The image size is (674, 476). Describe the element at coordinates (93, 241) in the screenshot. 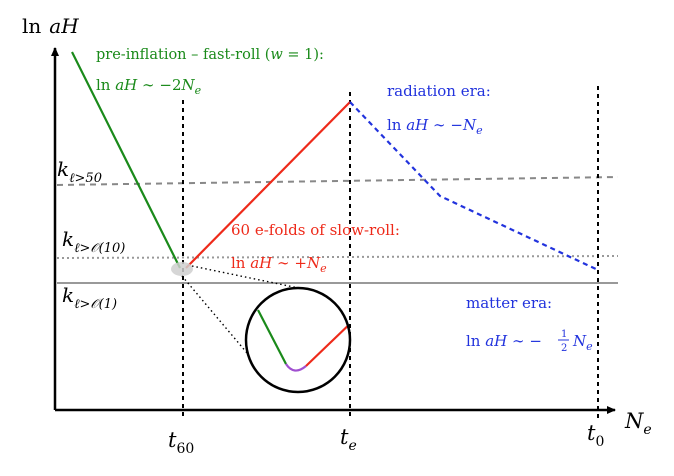

I see `k-level-10-label: kℓ>𝒪(10)` at that location.